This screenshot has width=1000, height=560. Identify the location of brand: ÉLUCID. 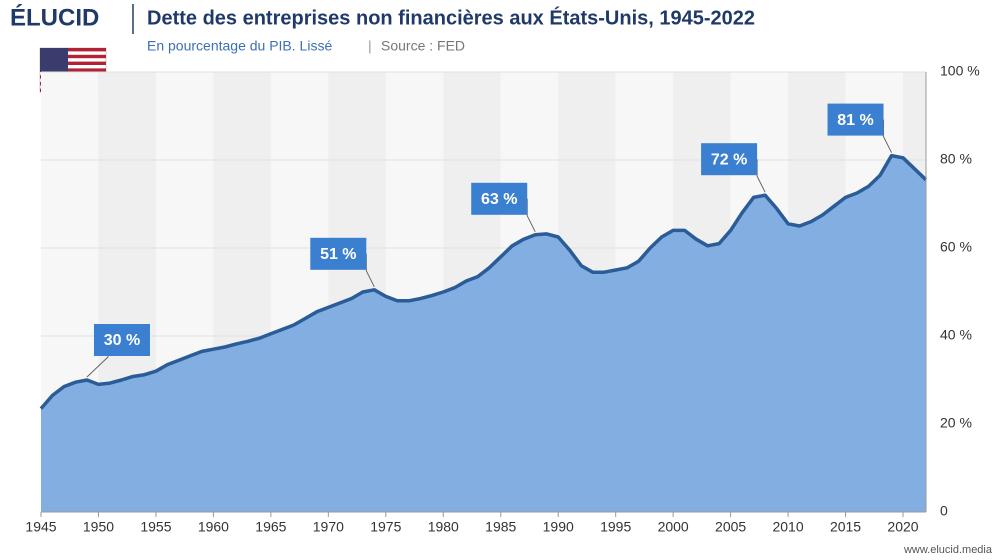
(54, 17).